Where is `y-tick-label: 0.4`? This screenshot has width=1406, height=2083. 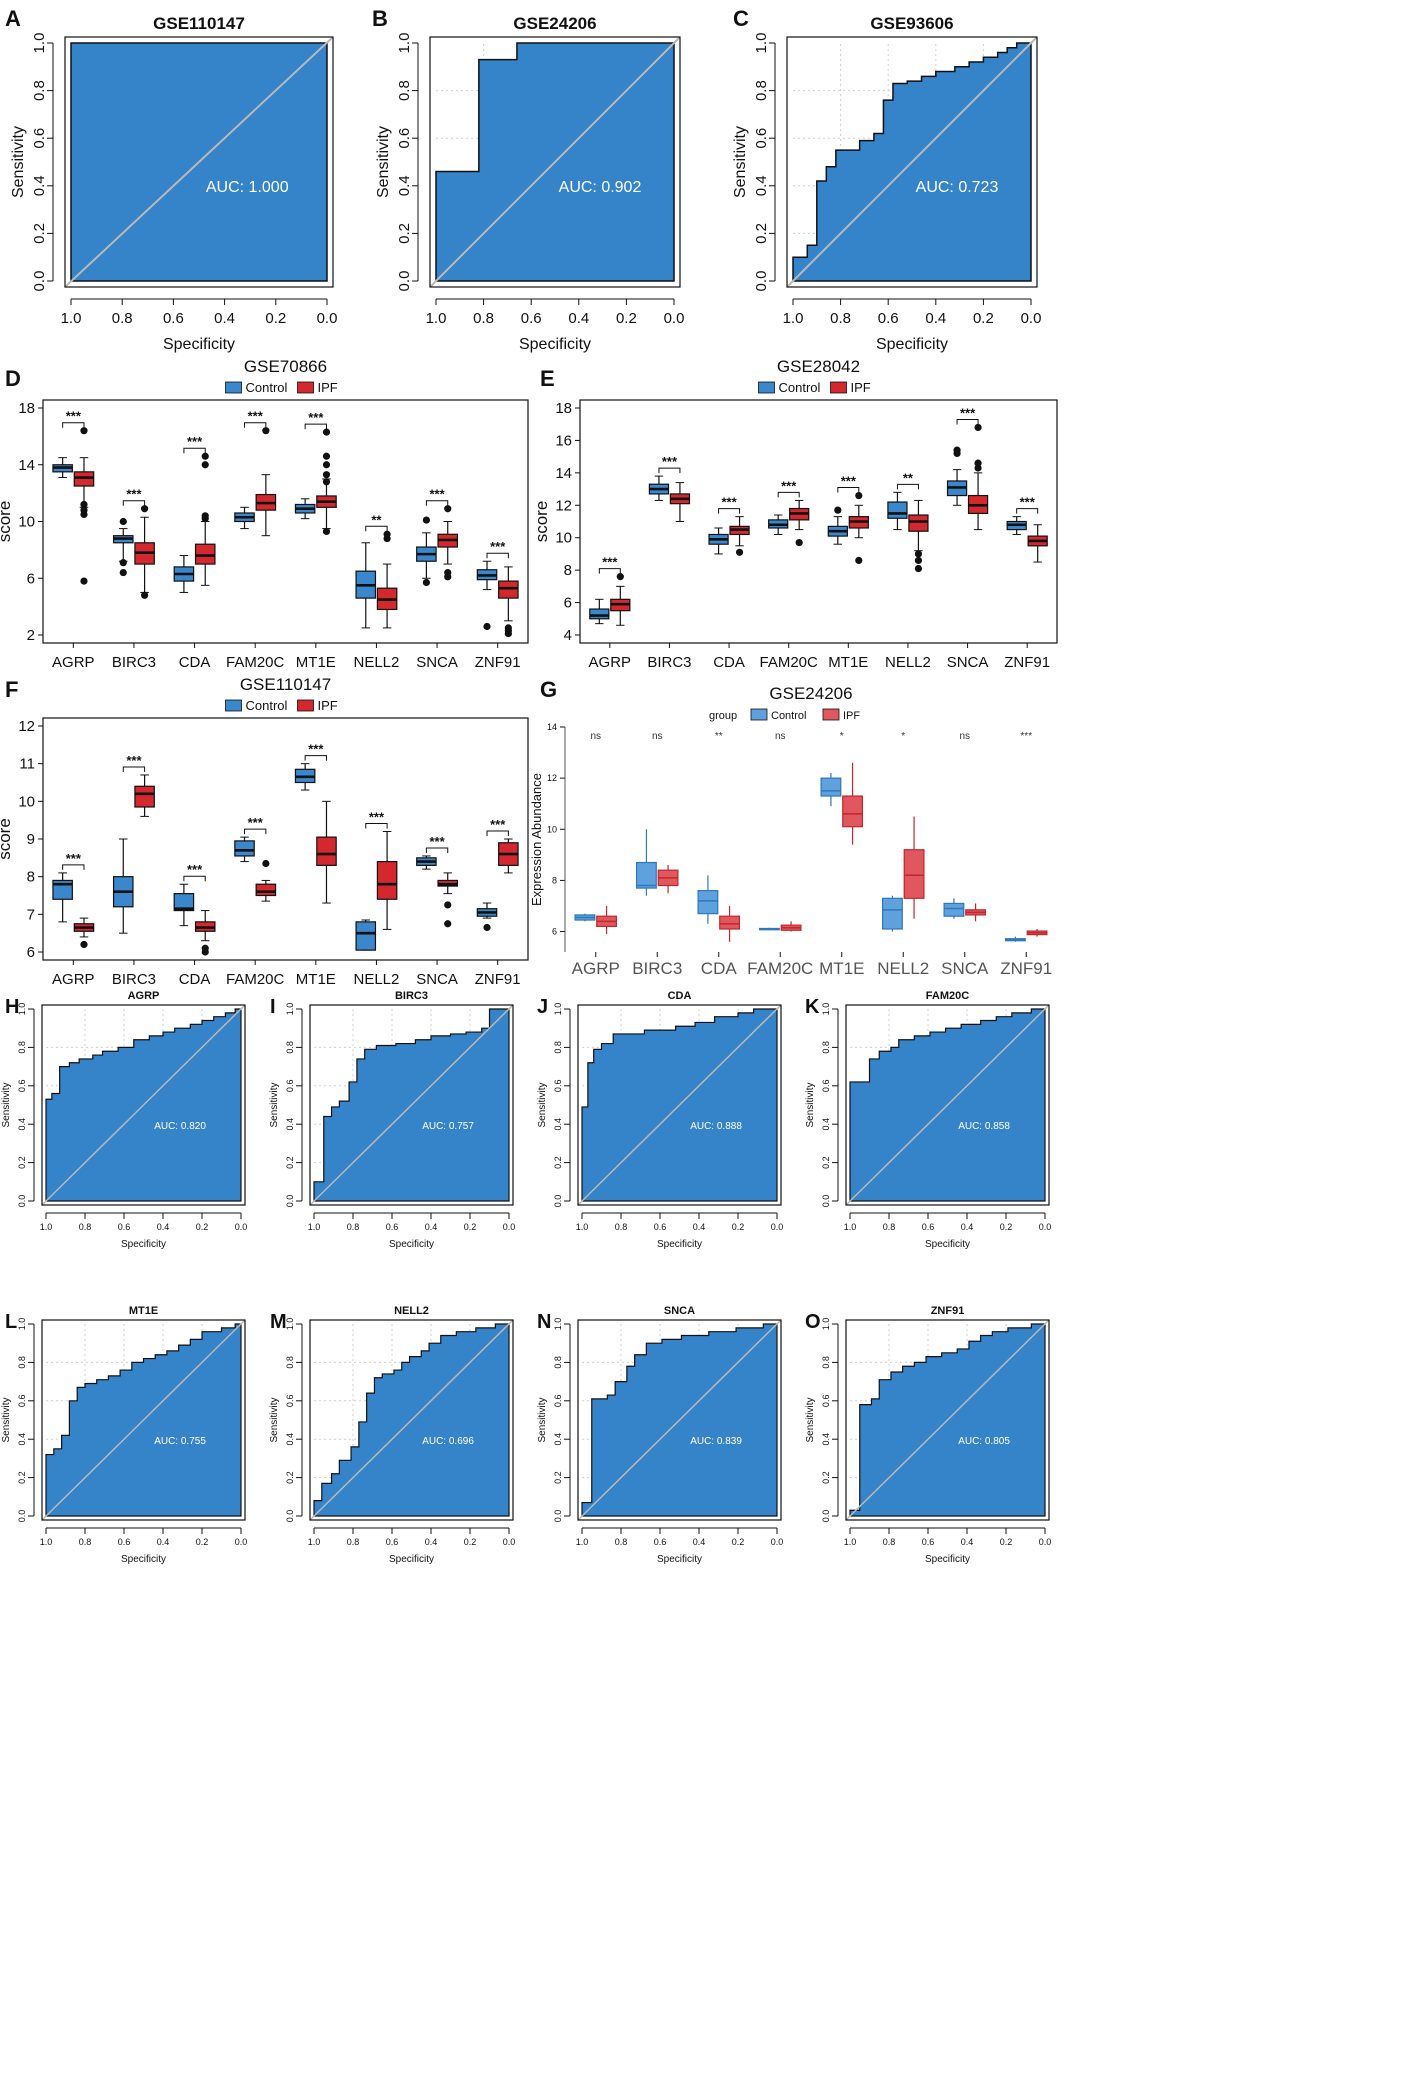 y-tick-label: 0.4 is located at coordinates (290, 1439).